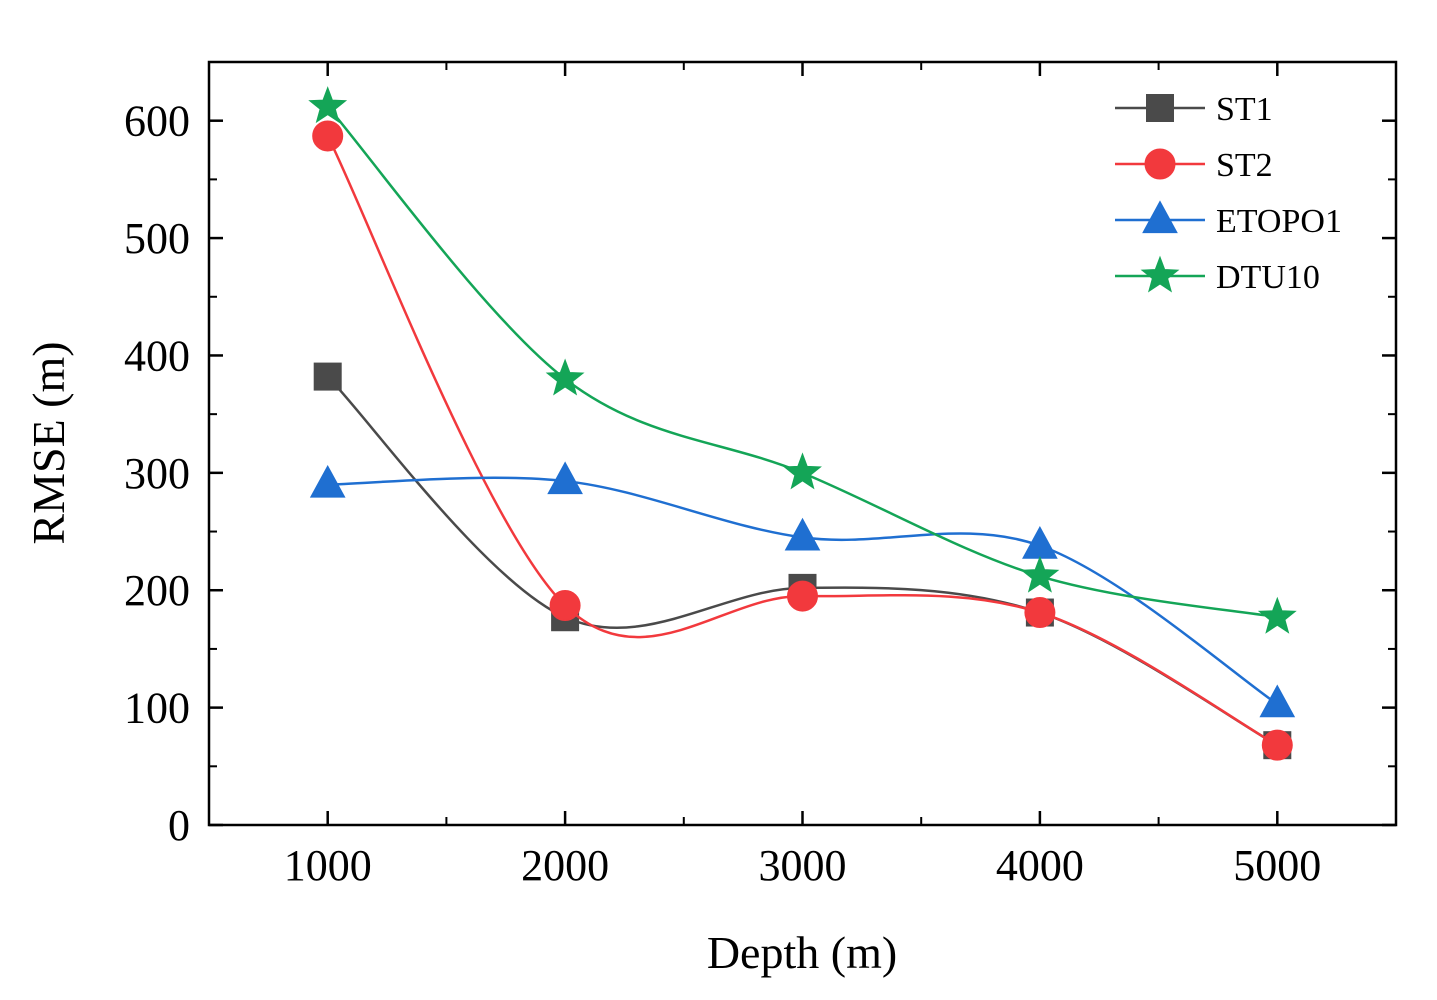 Image resolution: width=1437 pixels, height=1000 pixels. Describe the element at coordinates (328, 865) in the screenshot. I see `x-tick-label: 1000` at that location.